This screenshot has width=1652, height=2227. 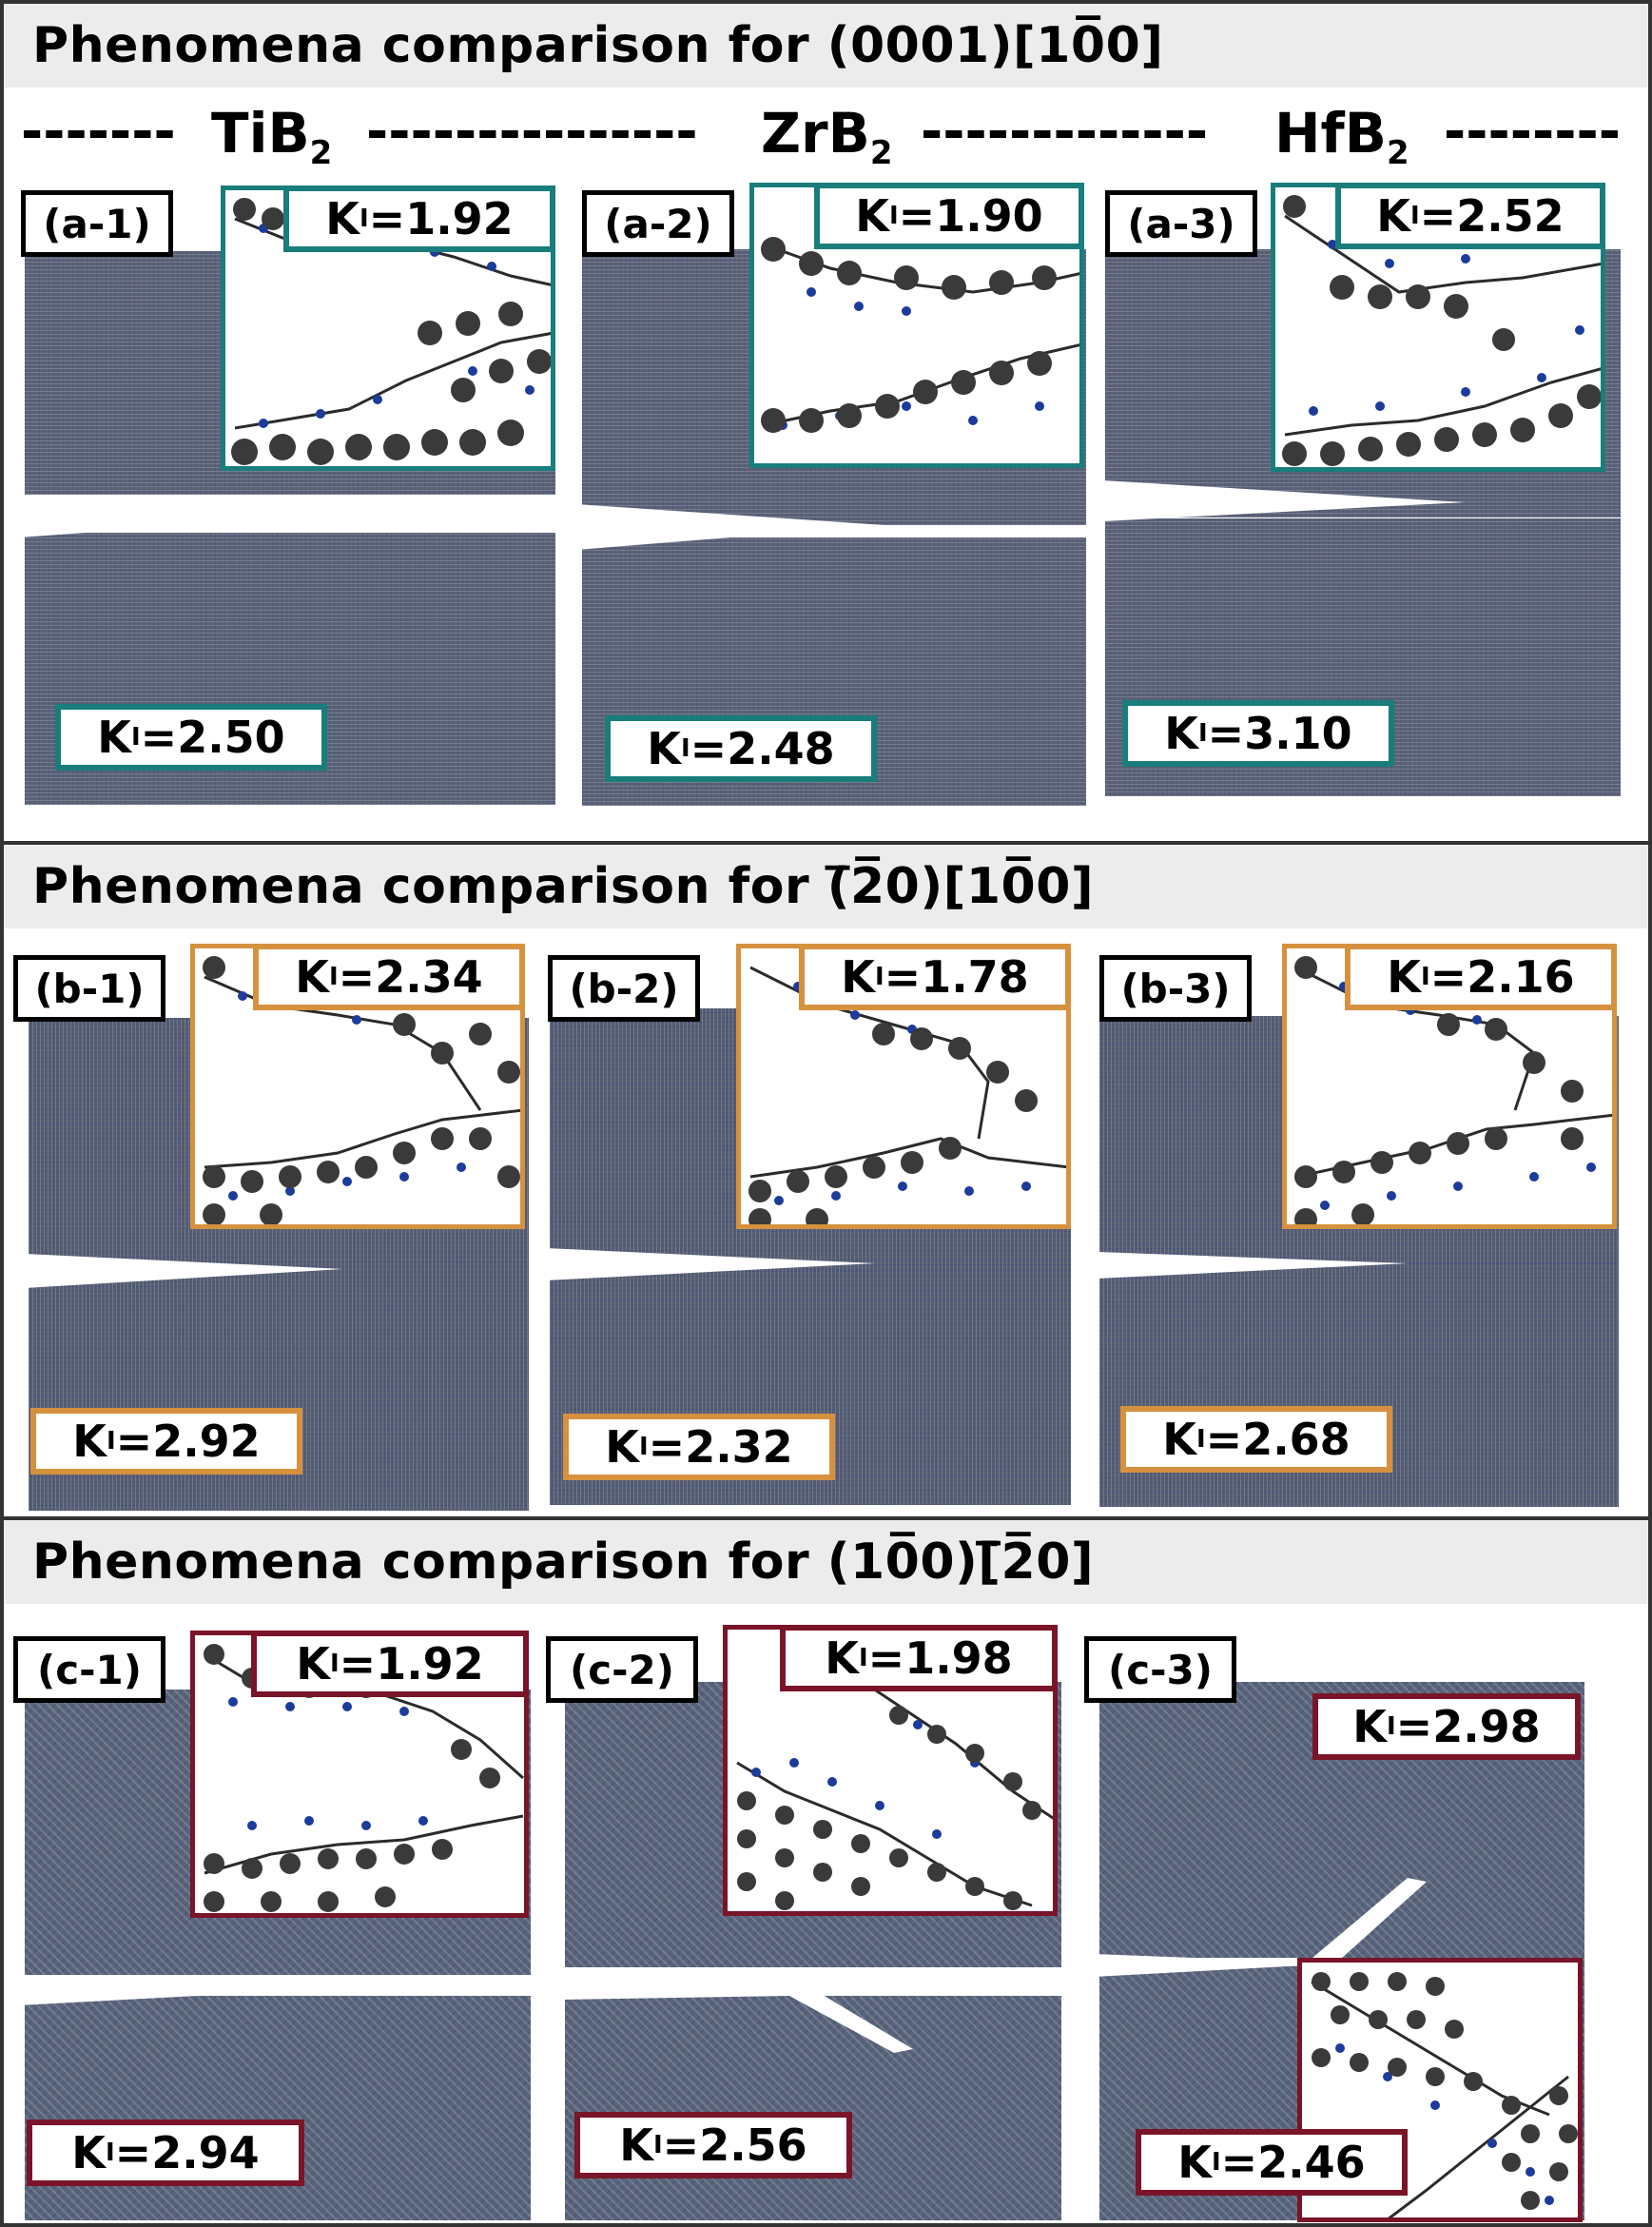 I want to click on section-c-header: Phenomena comparison for (10̅0)[̅2̅0], so click(x=826, y=1562).